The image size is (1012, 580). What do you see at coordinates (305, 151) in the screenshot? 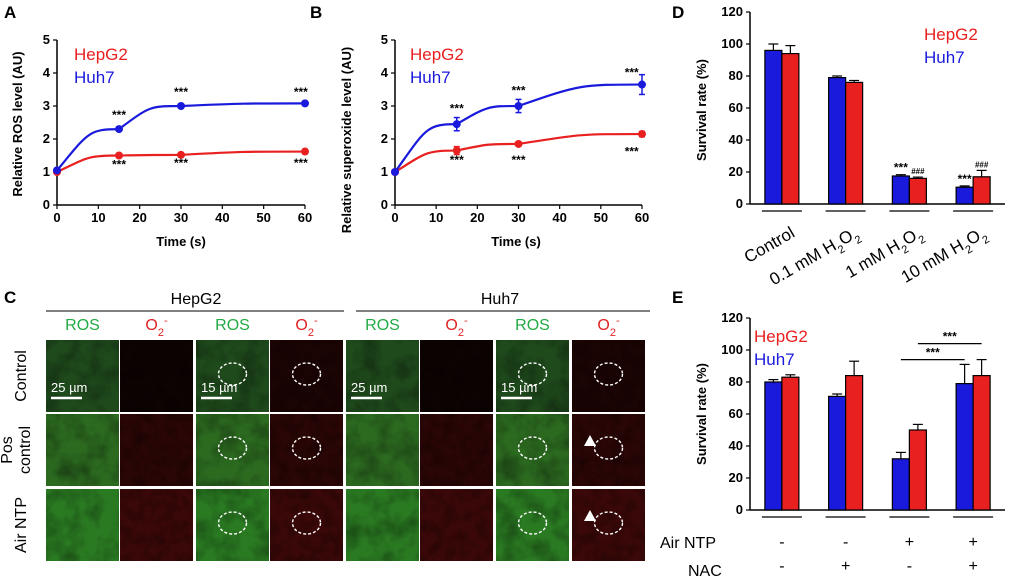
I see `data-point-hepg2` at bounding box center [305, 151].